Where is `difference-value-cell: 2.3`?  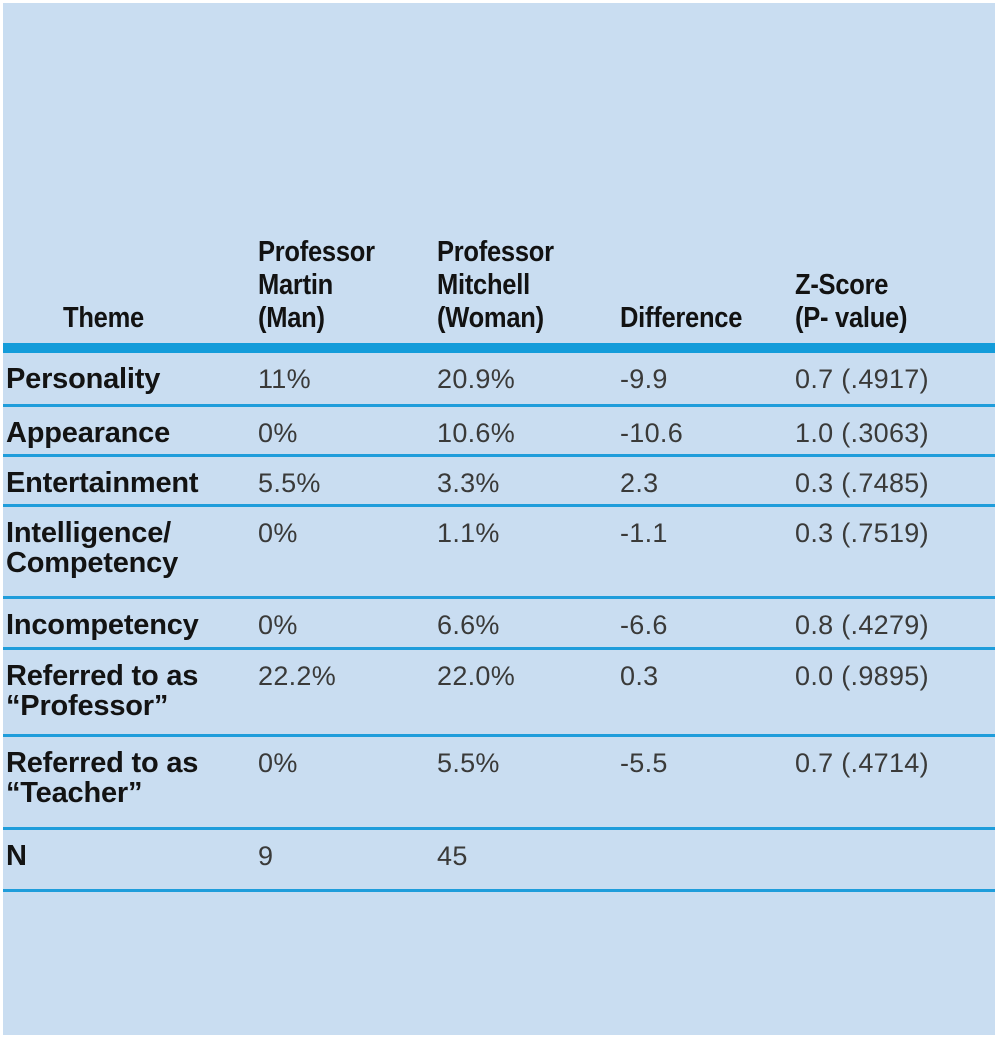
difference-value-cell: 2.3 is located at coordinates (704, 481).